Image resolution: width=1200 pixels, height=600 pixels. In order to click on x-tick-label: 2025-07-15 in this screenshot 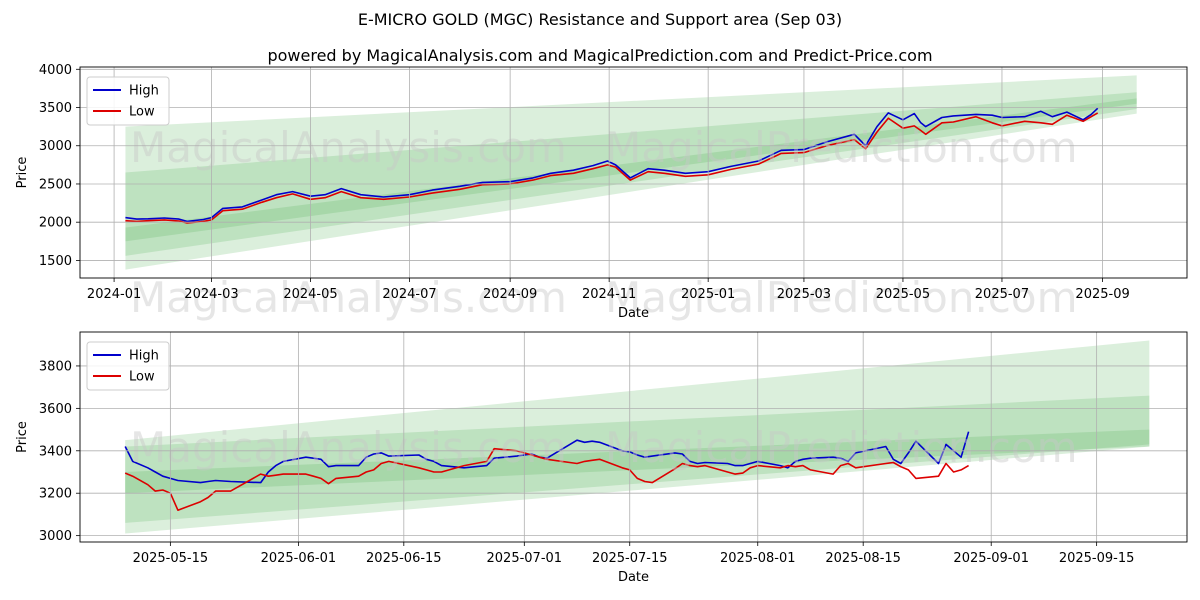, I will do `click(630, 558)`.